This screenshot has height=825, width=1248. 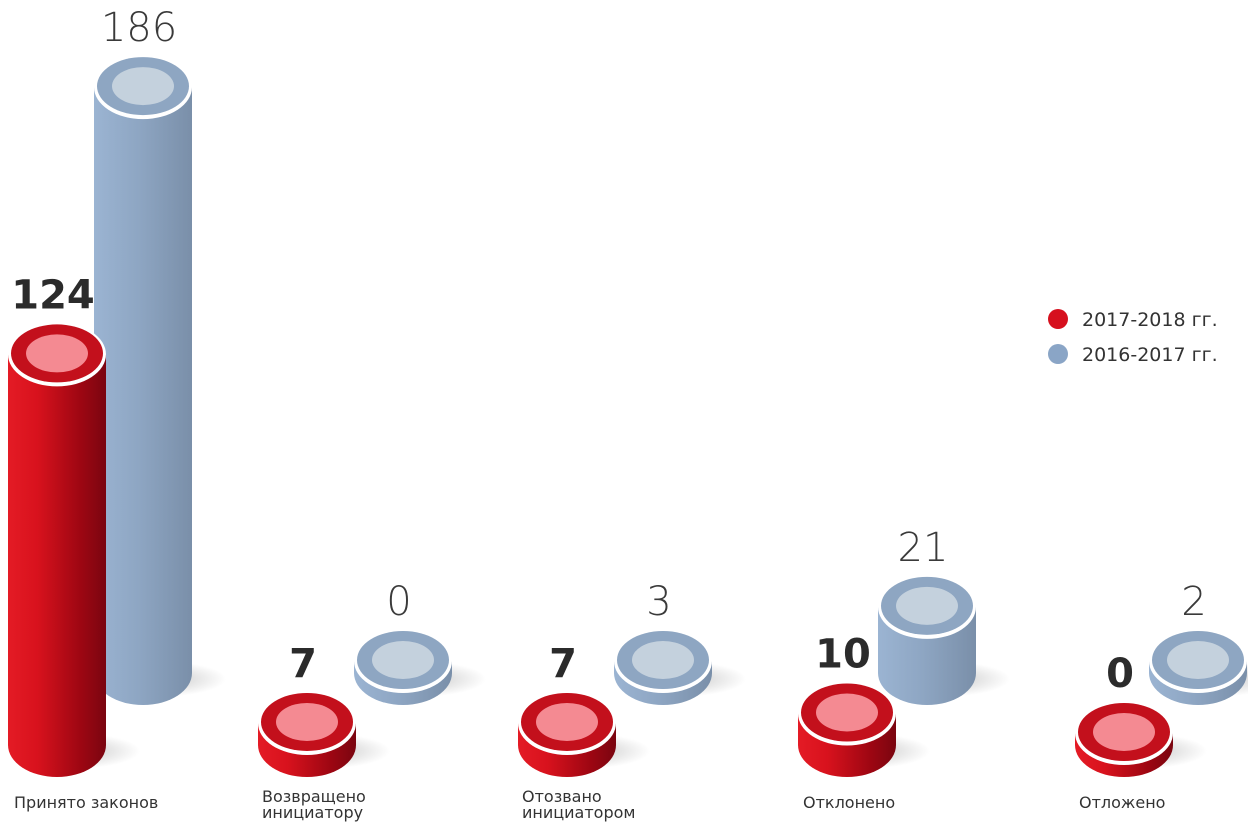 I want to click on category-label-line: Отклонено, so click(x=849, y=802).